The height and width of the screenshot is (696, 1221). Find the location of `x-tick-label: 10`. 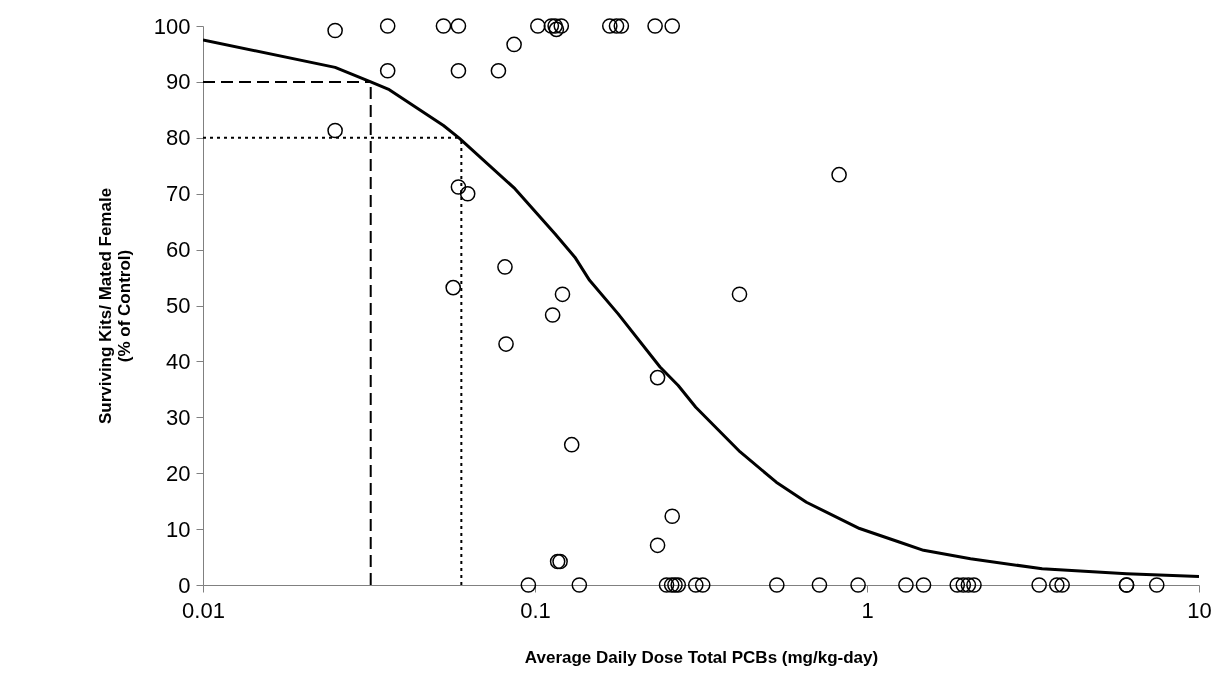

x-tick-label: 10 is located at coordinates (1199, 610).